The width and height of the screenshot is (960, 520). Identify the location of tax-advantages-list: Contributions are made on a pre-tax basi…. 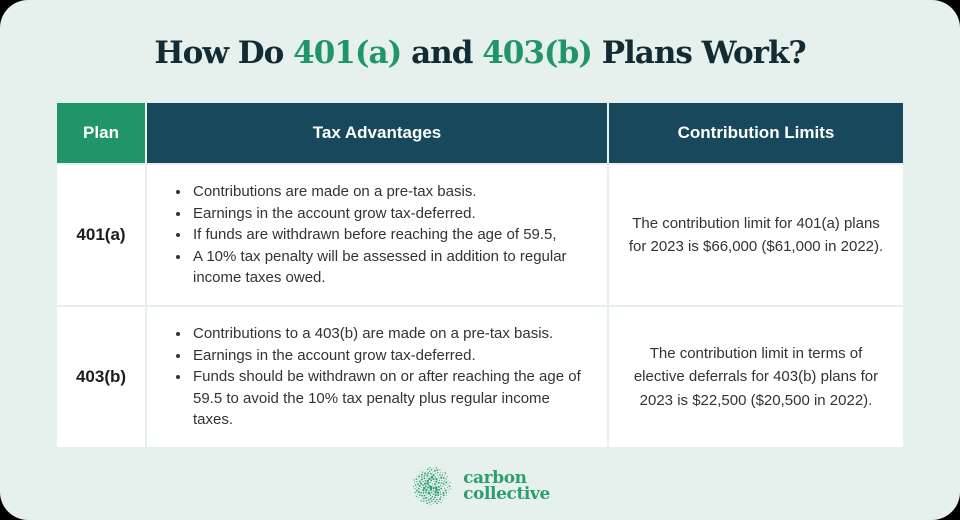
(376, 235).